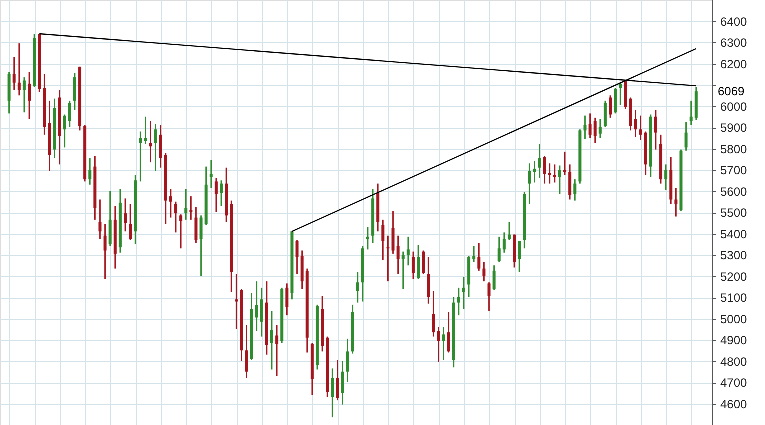  I want to click on y-tick-label: 4700, so click(734, 383).